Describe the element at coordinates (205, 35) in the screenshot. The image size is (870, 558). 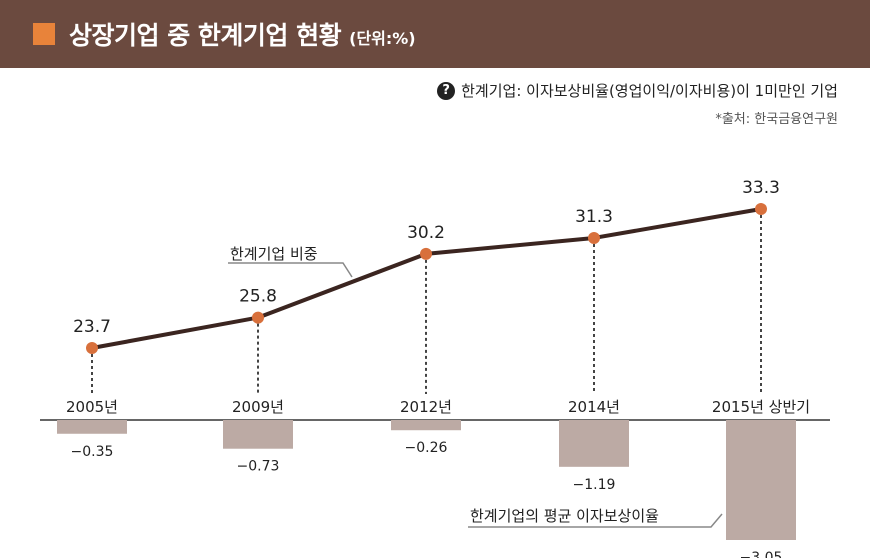
I see `chart-title: 상장기업 중 한계기업 현황` at that location.